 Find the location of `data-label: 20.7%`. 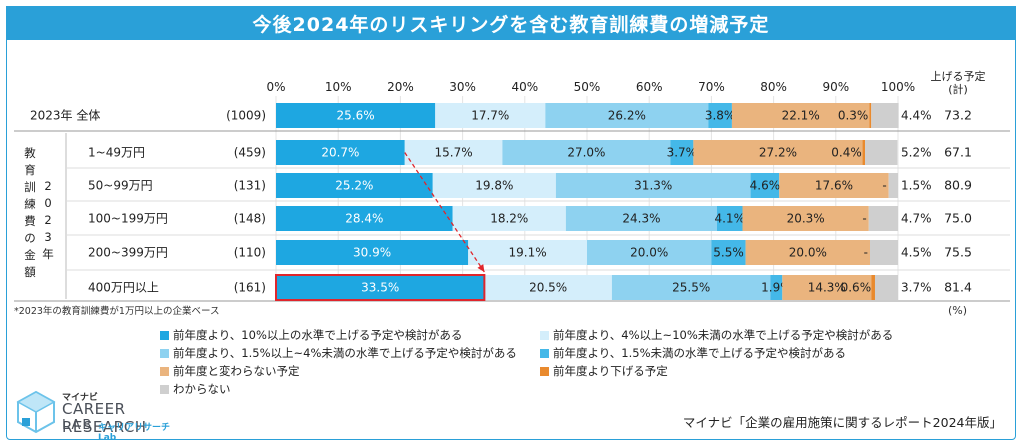

data-label: 20.7% is located at coordinates (340, 153).